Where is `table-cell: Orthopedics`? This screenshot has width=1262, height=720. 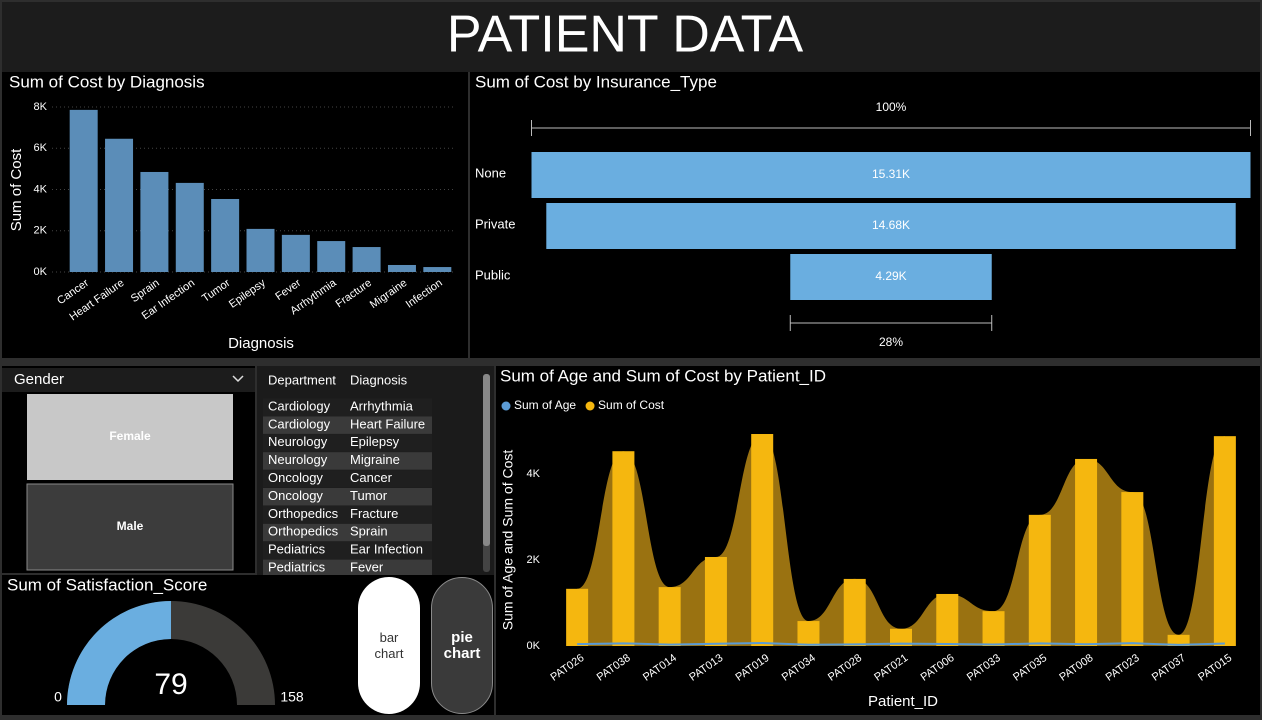 table-cell: Orthopedics is located at coordinates (303, 531).